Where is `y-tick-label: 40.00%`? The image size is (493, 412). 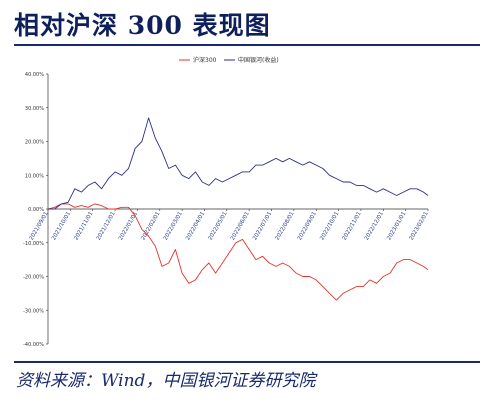 y-tick-label: 40.00% is located at coordinates (34, 75).